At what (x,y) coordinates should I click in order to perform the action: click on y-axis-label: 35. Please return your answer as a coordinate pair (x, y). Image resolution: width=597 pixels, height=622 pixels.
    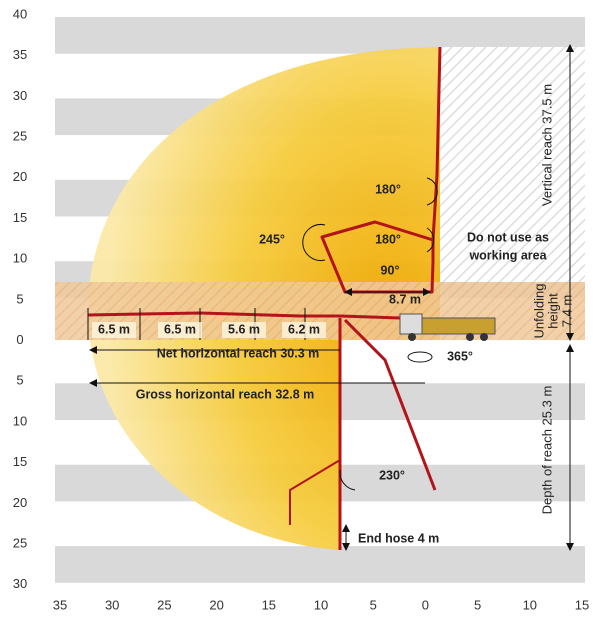
    Looking at the image, I should click on (20, 54).